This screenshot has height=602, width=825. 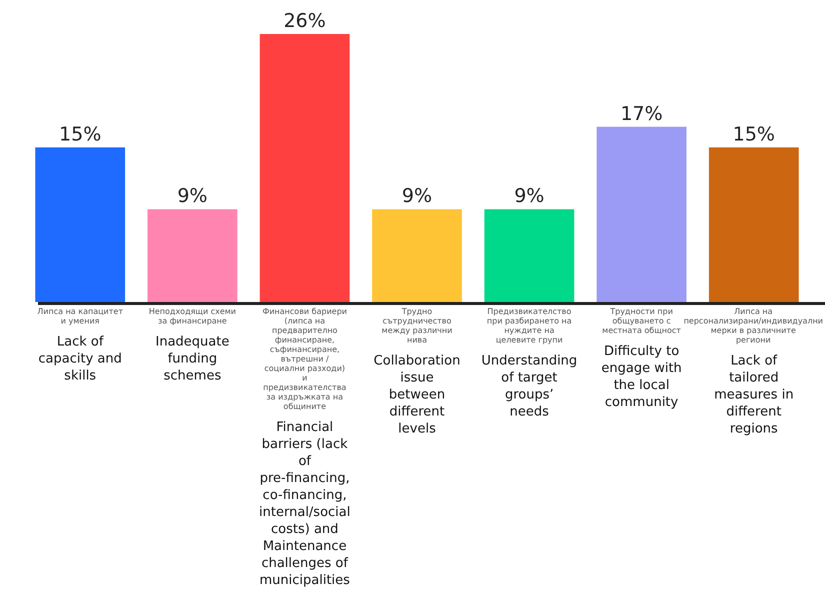 I want to click on text: Difficulty to engage with the local community, so click(x=641, y=377).